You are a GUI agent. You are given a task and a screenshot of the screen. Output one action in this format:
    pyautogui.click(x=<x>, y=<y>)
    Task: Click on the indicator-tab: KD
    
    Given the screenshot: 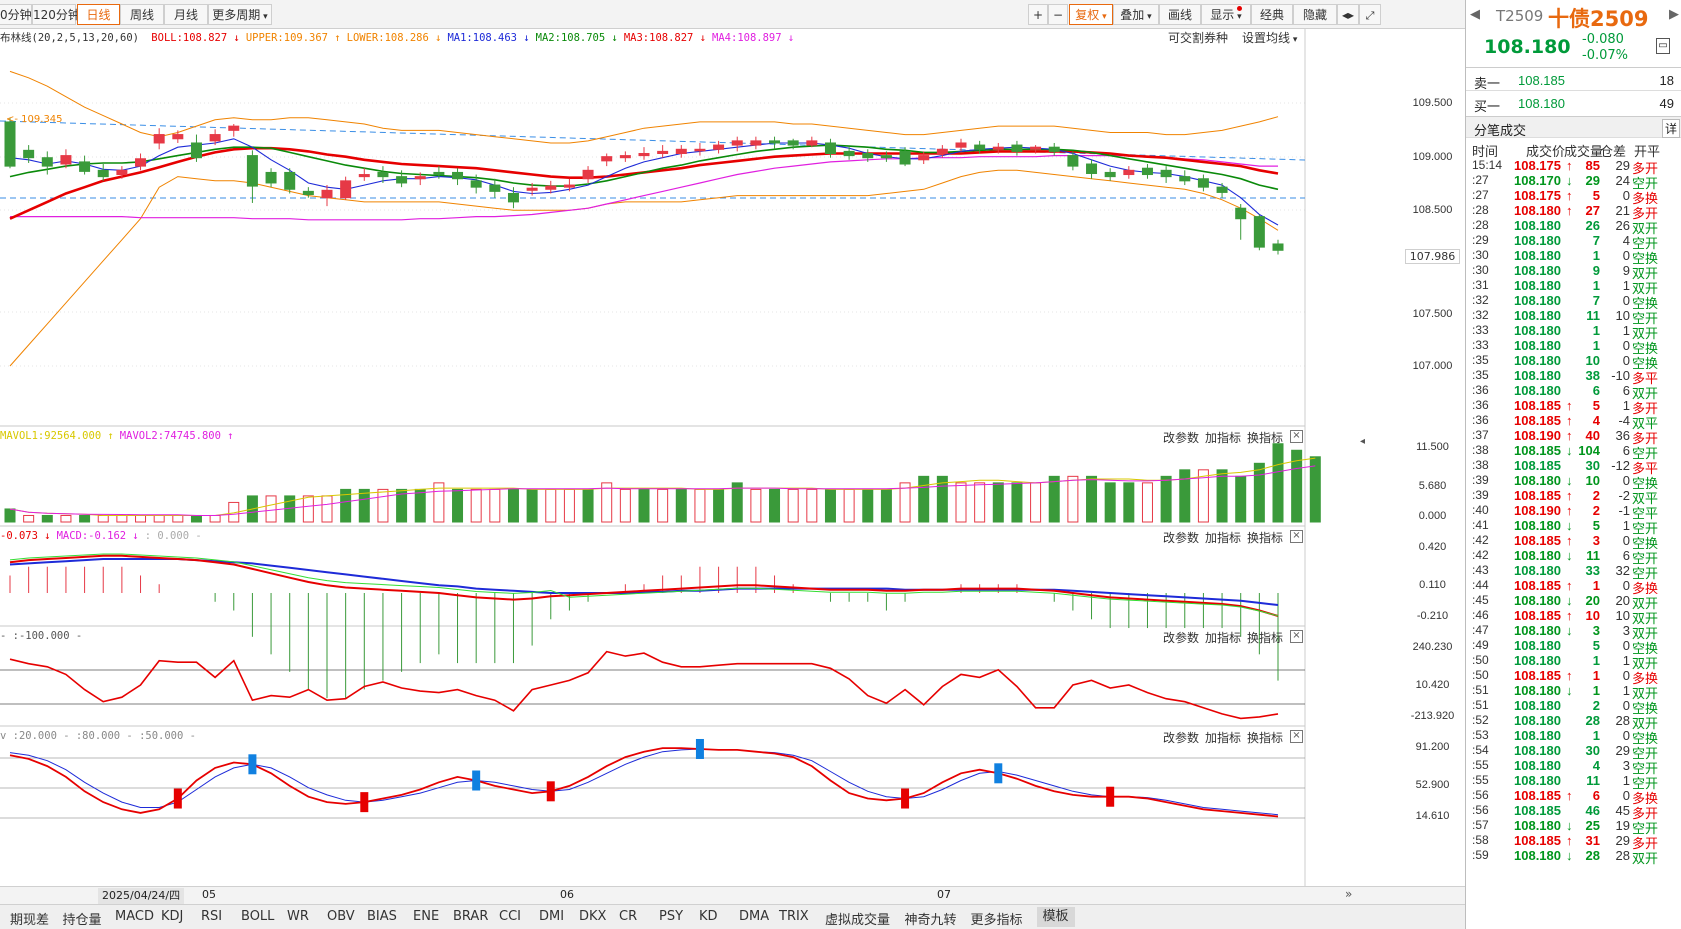 What is the action you would take?
    pyautogui.click(x=708, y=916)
    